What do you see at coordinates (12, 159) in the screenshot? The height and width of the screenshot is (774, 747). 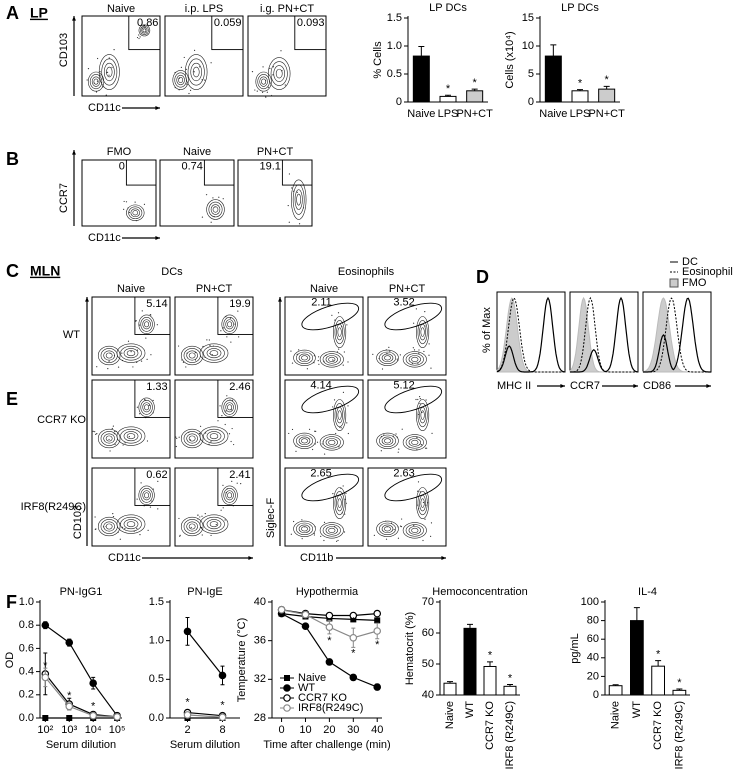 I see `panel-label: B` at bounding box center [12, 159].